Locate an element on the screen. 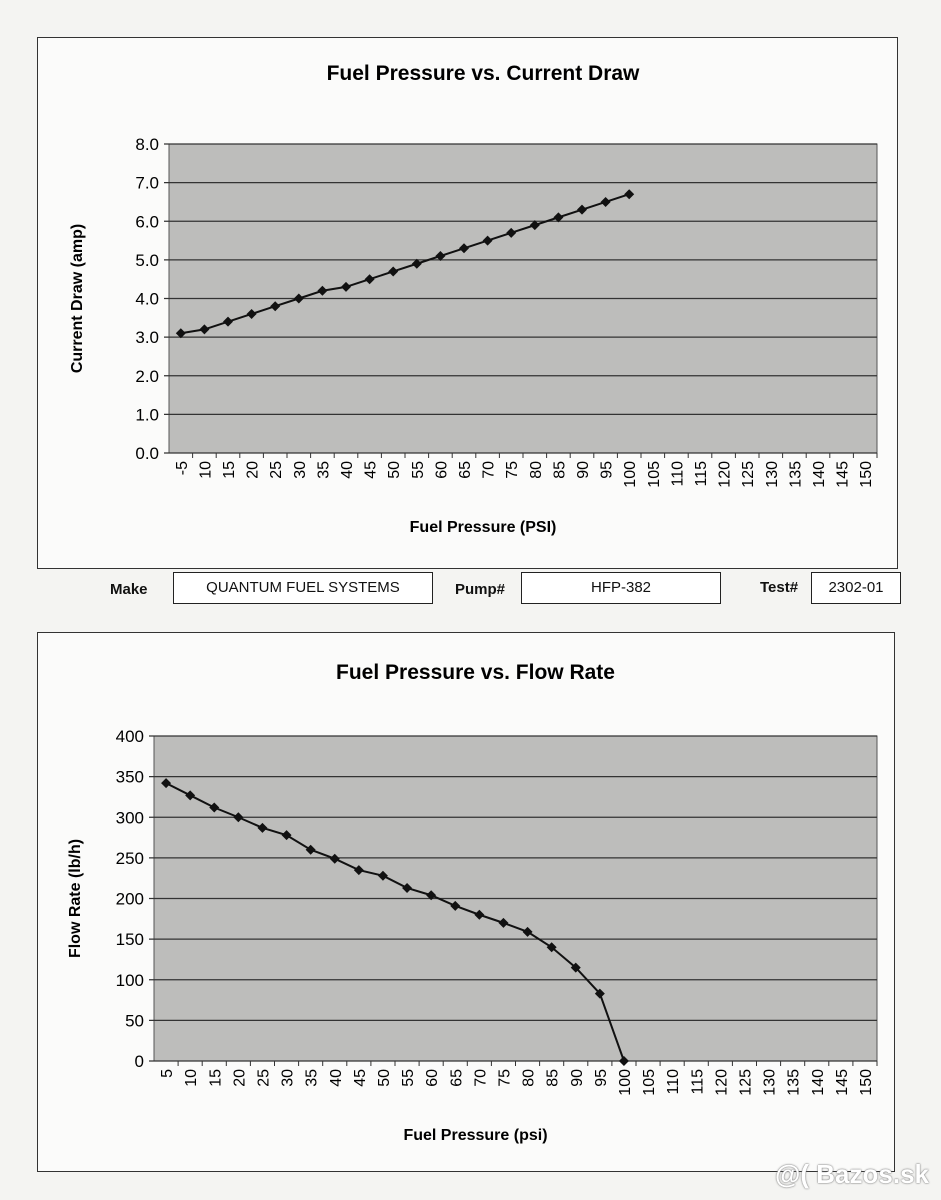 The image size is (941, 1200). test-label: Test# is located at coordinates (779, 587).